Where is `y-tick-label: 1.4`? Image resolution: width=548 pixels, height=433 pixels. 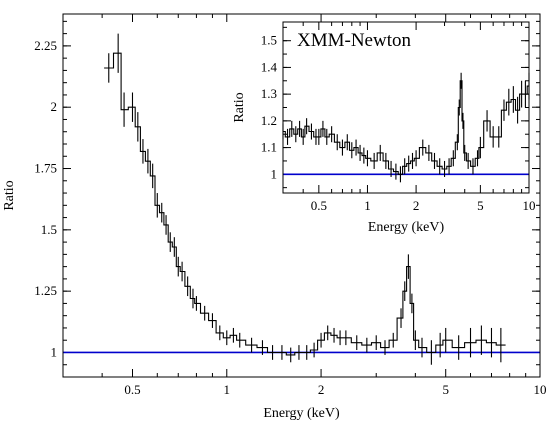 y-tick-label: 1.4 is located at coordinates (269, 66).